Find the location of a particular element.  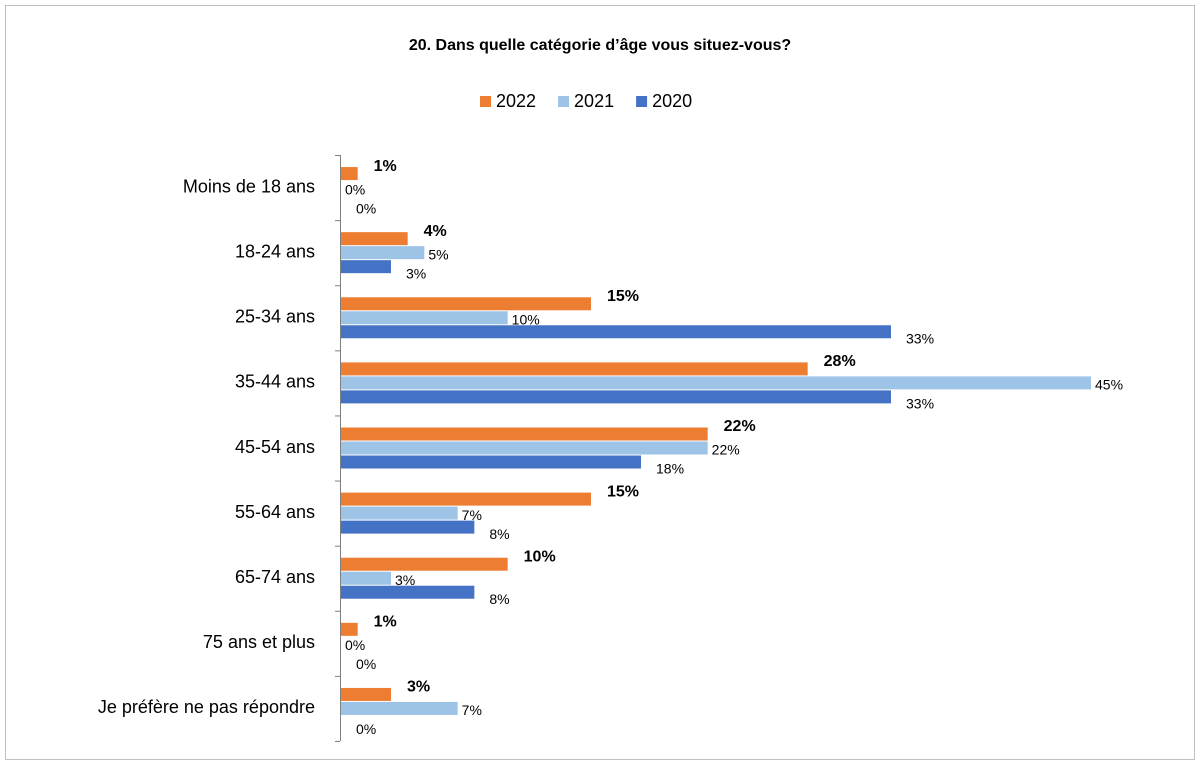

data-label: 28% is located at coordinates (840, 361).